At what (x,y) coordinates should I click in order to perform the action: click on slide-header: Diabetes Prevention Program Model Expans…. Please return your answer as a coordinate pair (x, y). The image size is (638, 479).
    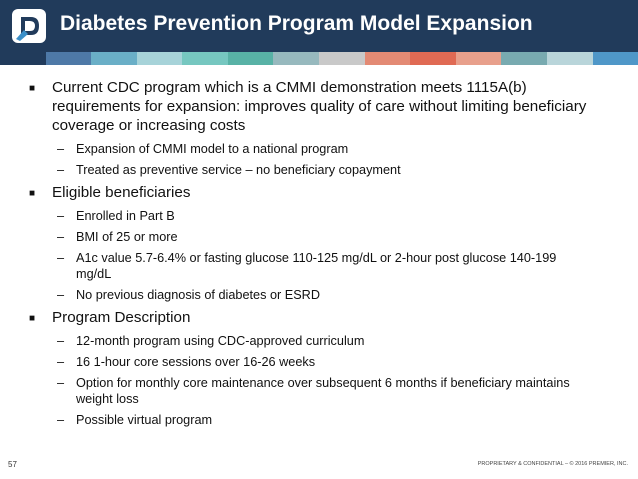
    Looking at the image, I should click on (319, 26).